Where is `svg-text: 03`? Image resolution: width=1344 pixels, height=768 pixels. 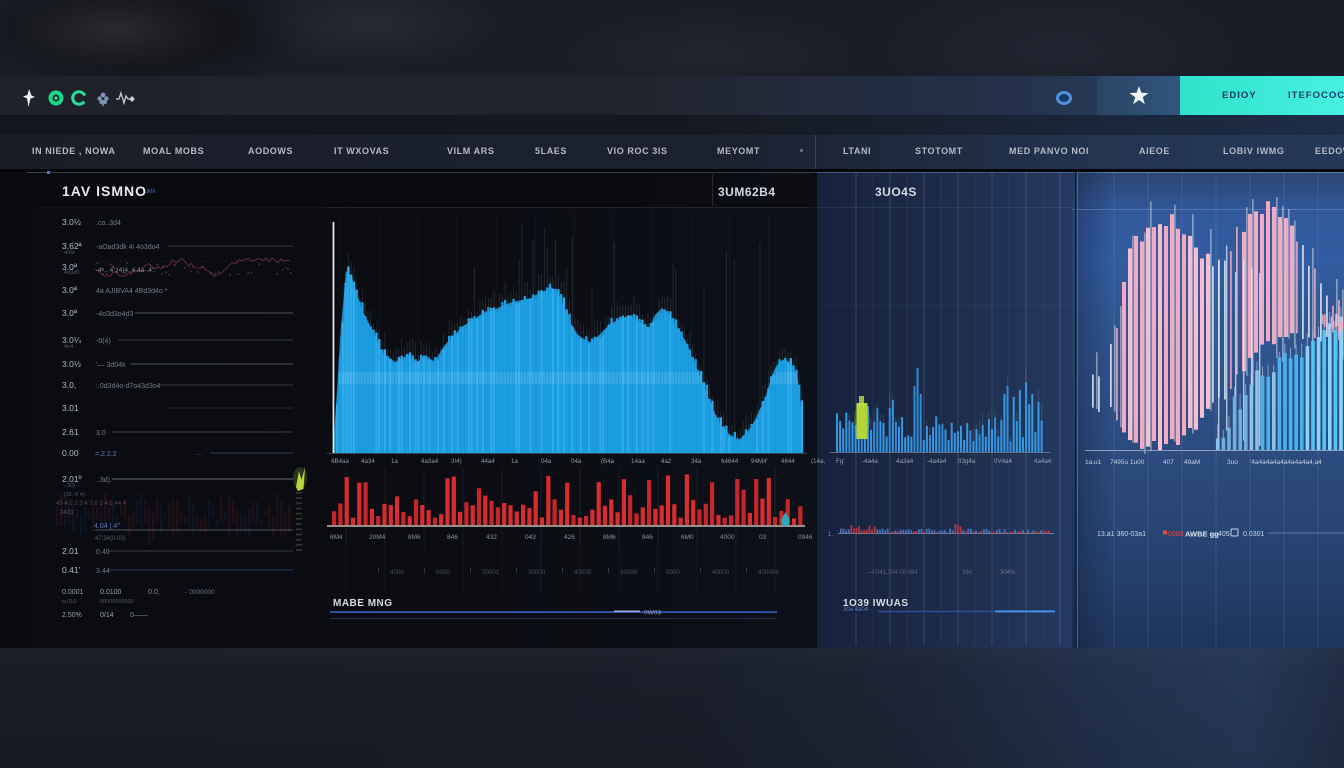
svg-text: 03 is located at coordinates (763, 537).